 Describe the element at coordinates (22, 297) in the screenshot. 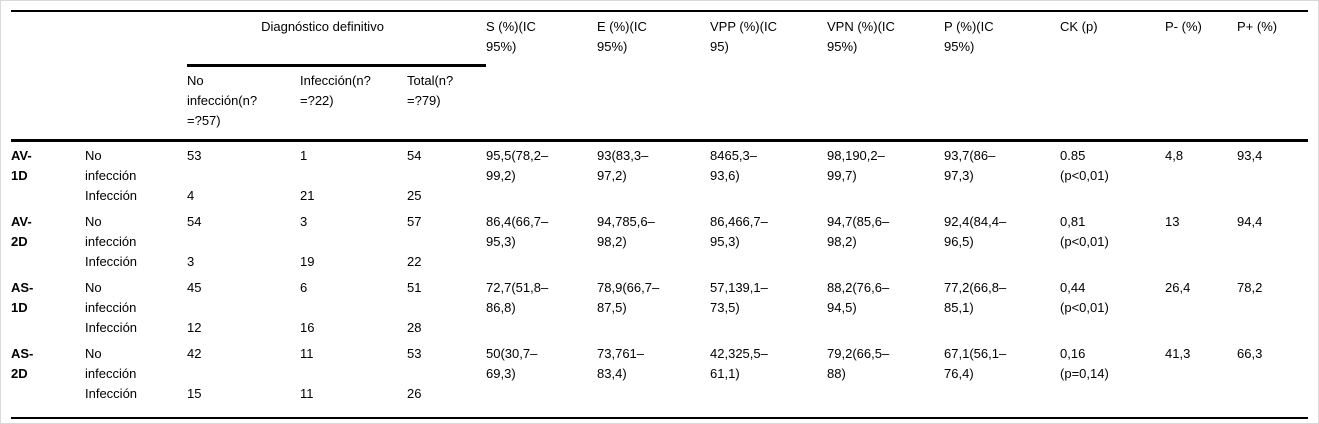

I see `test-name-cell: AS-1D` at that location.